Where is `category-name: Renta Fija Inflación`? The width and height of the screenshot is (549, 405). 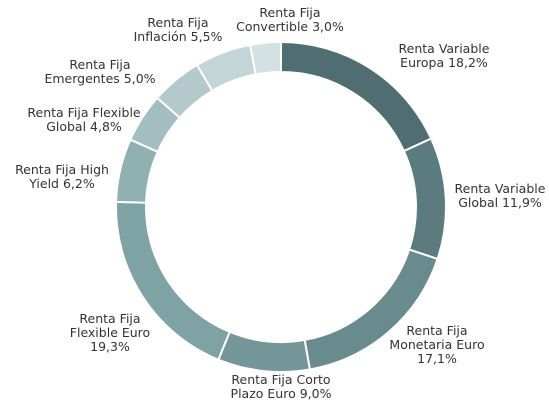
category-name: Renta Fija Inflación is located at coordinates (171, 29).